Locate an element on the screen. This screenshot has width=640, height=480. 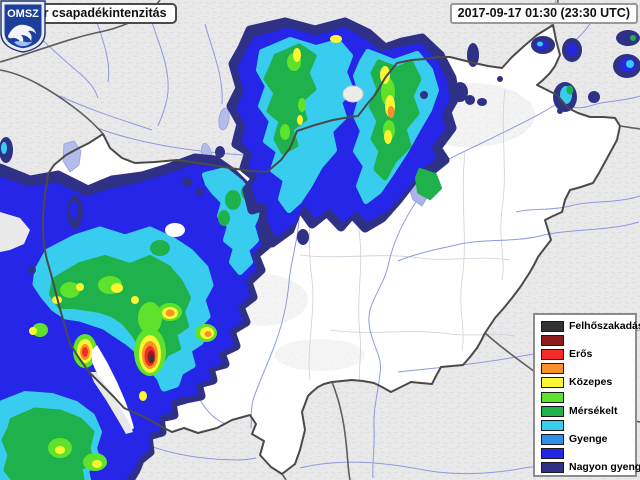
page-title: Radar csapadékintenzitás is located at coordinates (90, 13).